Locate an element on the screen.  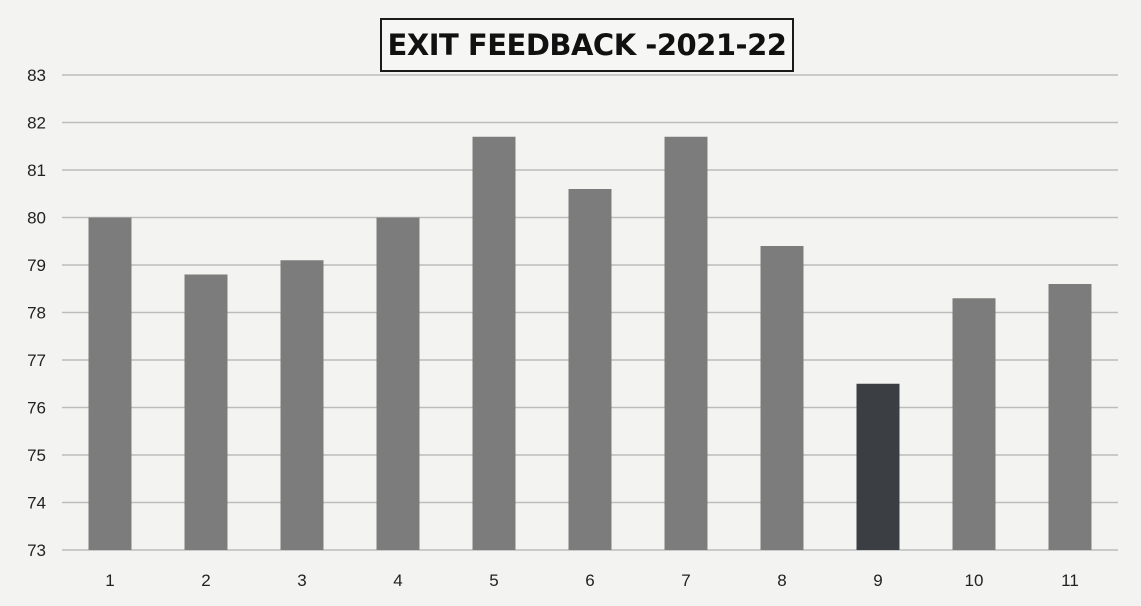
y-tick-label: 82 is located at coordinates (36, 123).